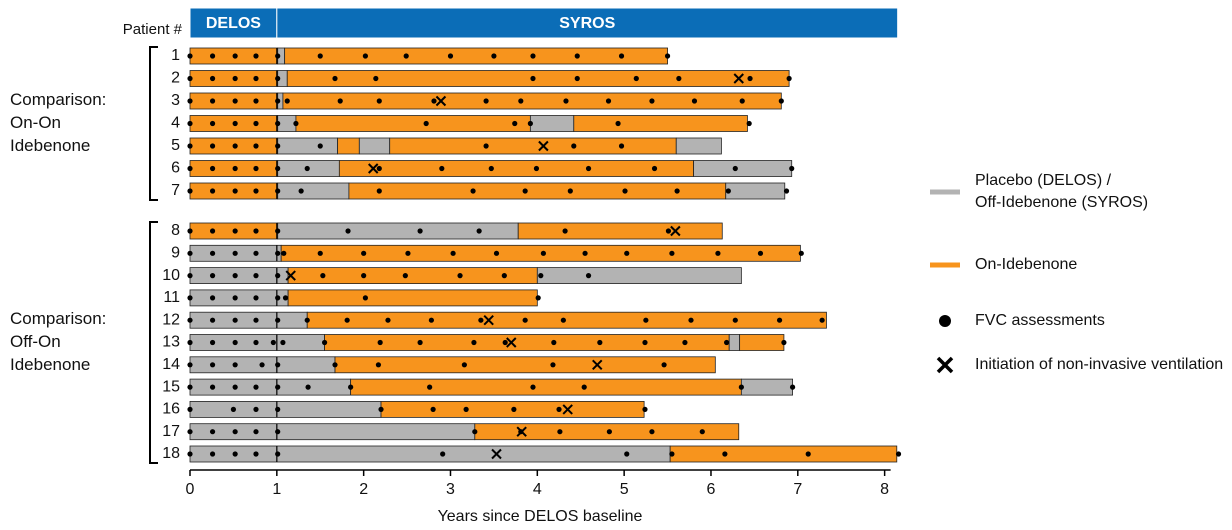 This screenshot has height=530, width=1232. I want to click on group-label: On-On, so click(35, 122).